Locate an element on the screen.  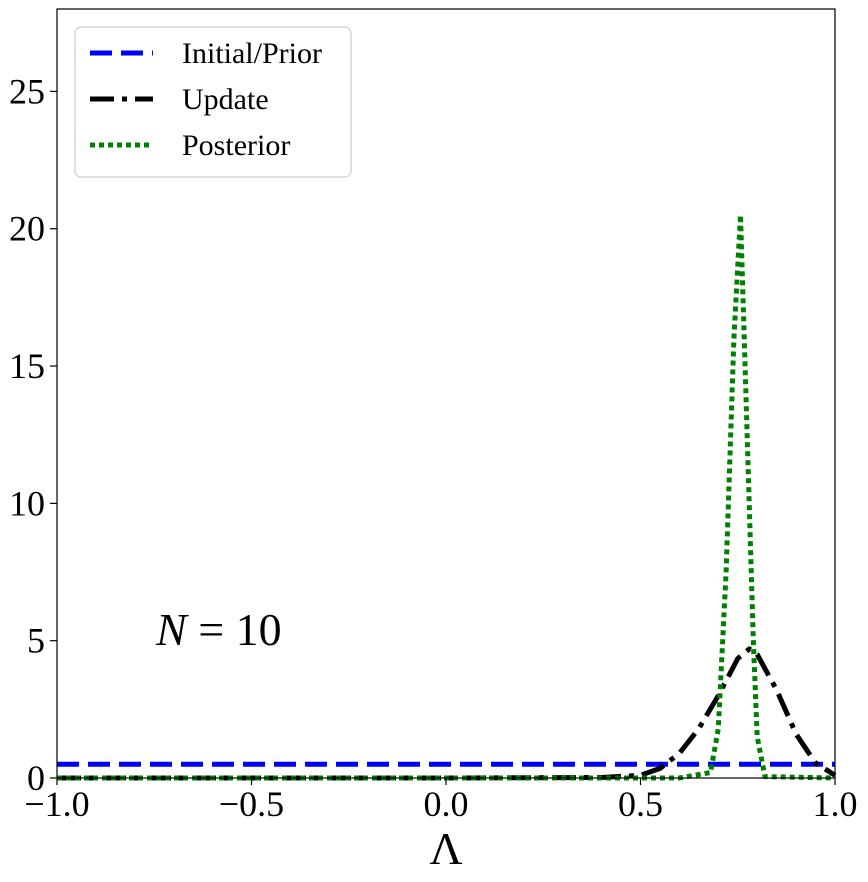
legend-box is located at coordinates (213, 102).